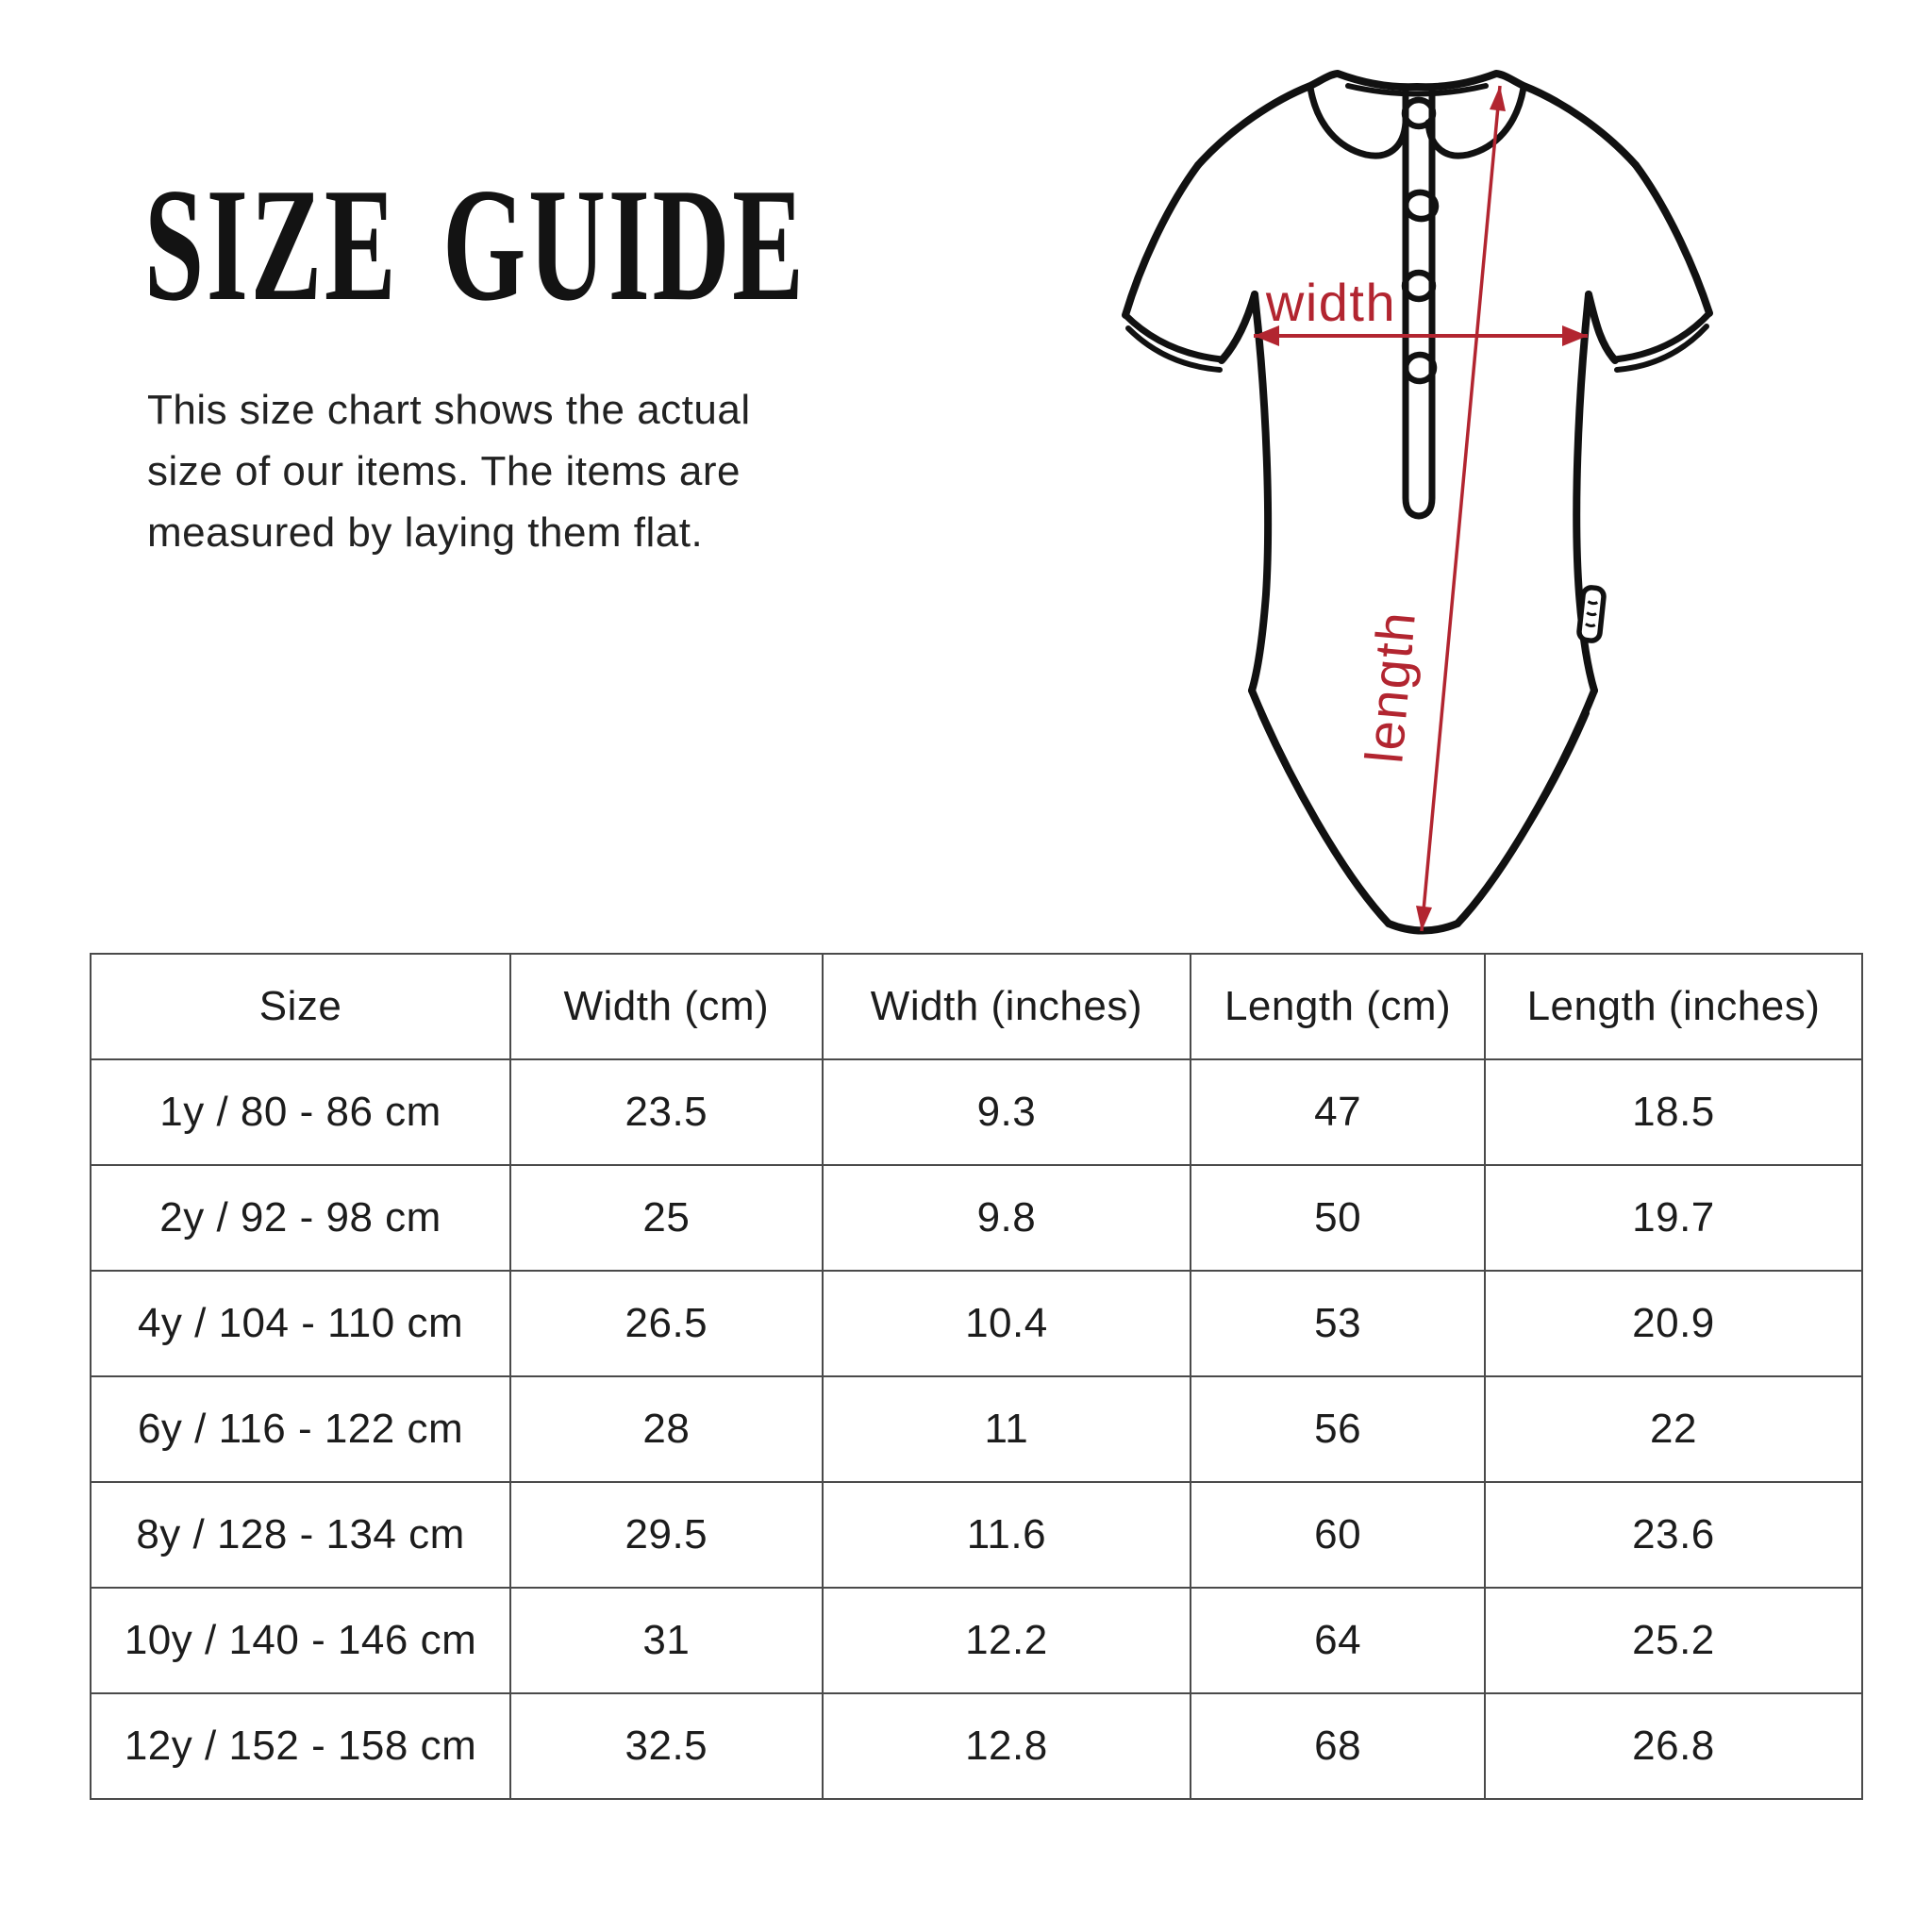 The height and width of the screenshot is (1932, 1932). What do you see at coordinates (666, 1746) in the screenshot?
I see `width-cm-cell: 32.5` at bounding box center [666, 1746].